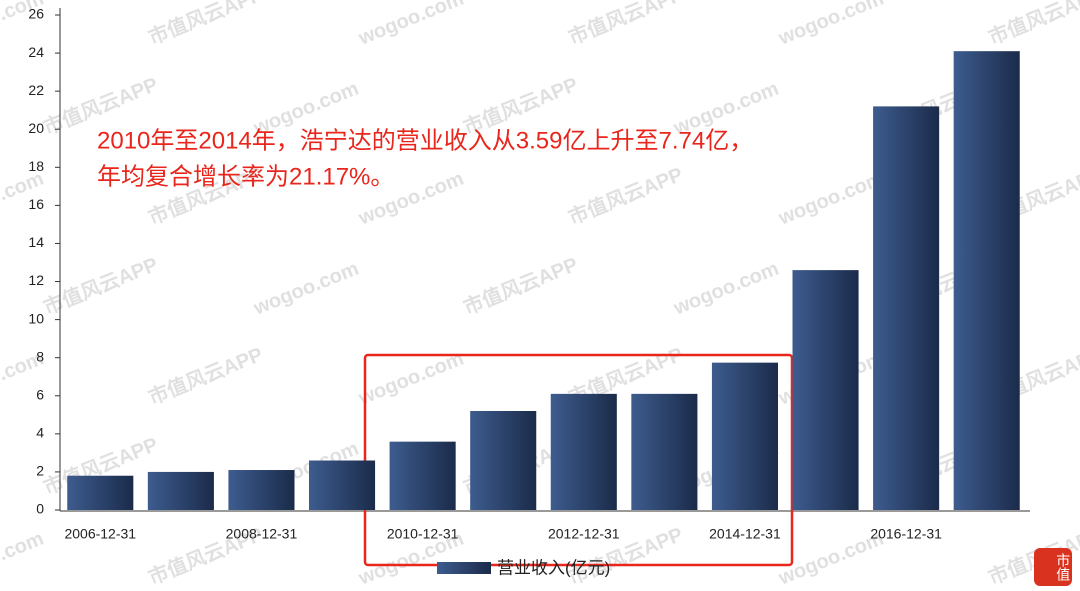  Describe the element at coordinates (36, 128) in the screenshot. I see `y-tick-label: 20` at that location.